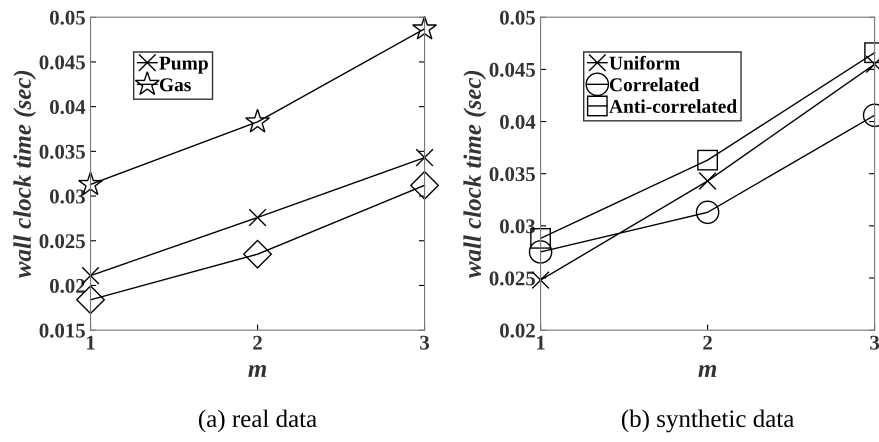  What do you see at coordinates (673, 106) in the screenshot?
I see `legend-label: Anti-correlated` at bounding box center [673, 106].